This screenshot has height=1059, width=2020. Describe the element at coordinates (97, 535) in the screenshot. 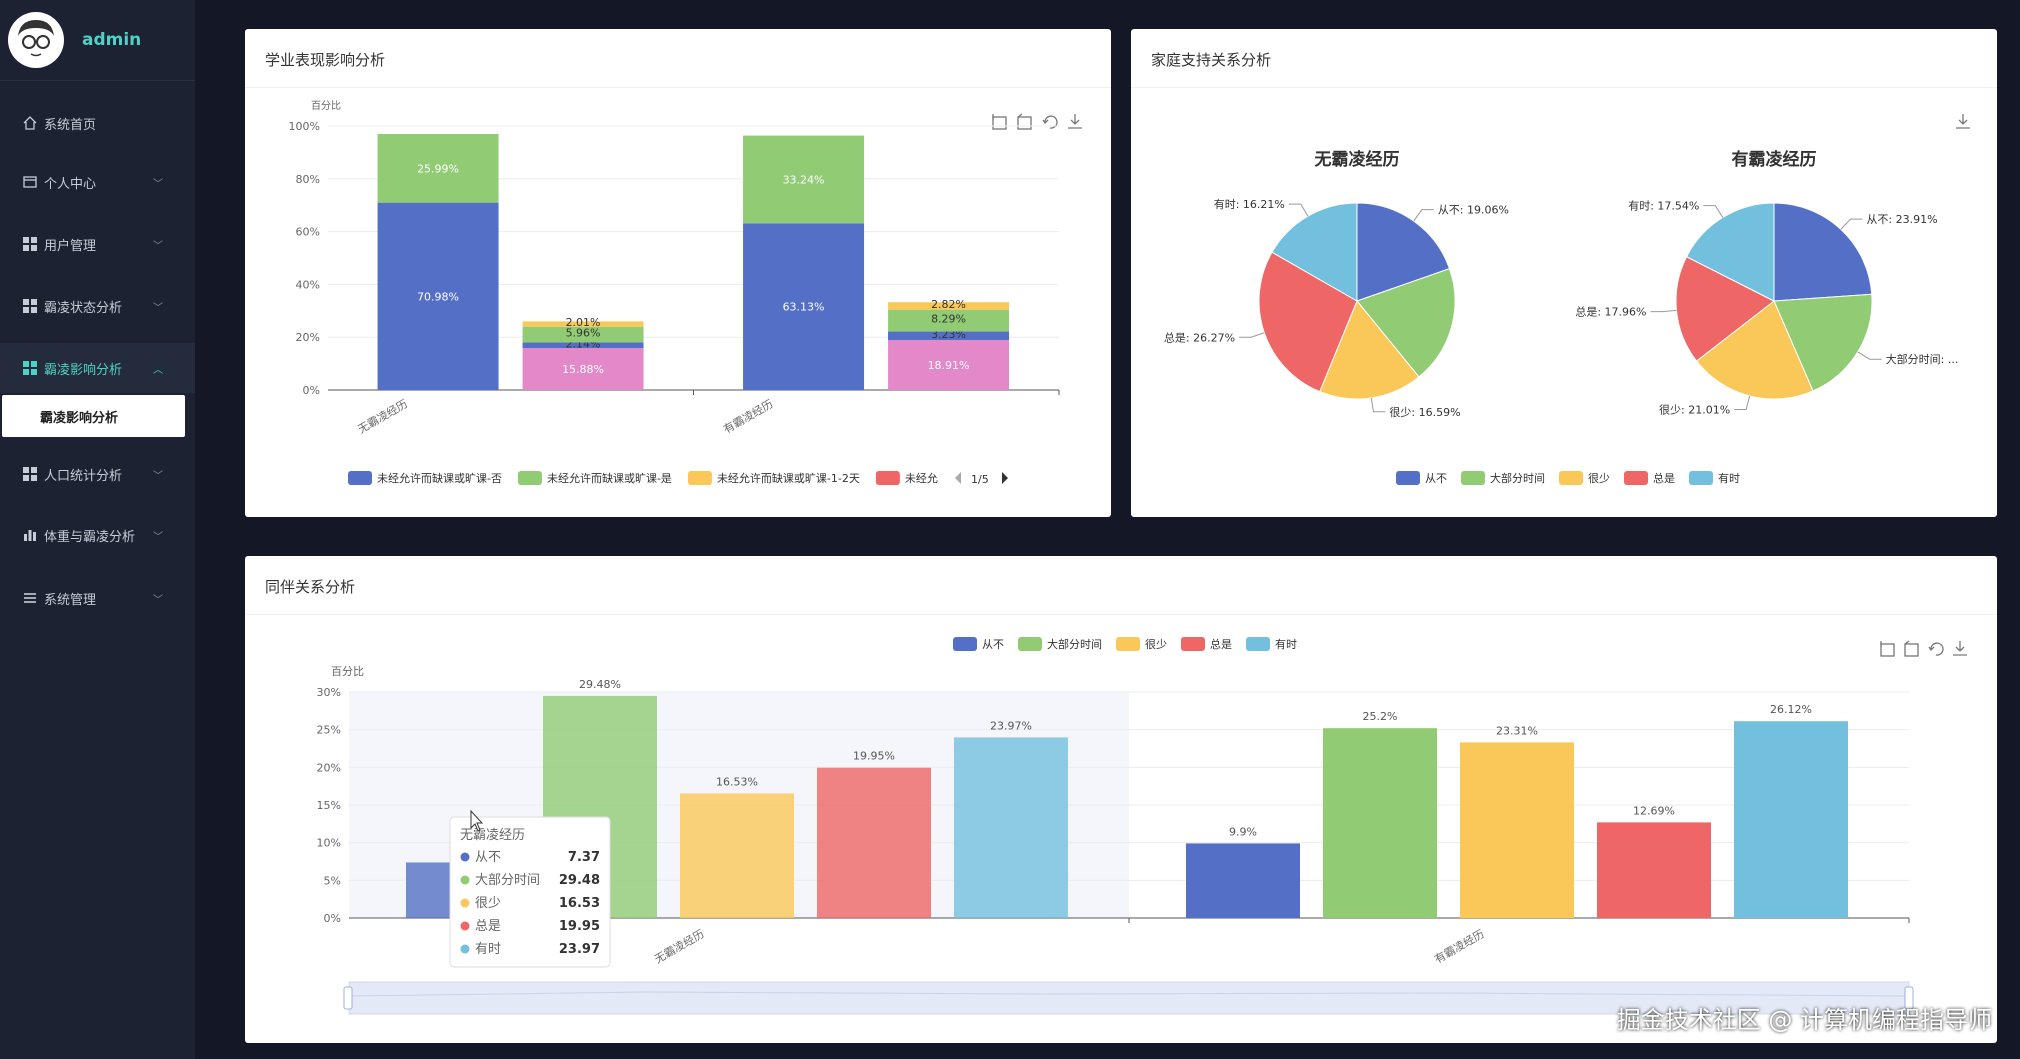

I see `sidebar-item-weight-bullying: 体重与霸凌分析 ﹀` at that location.